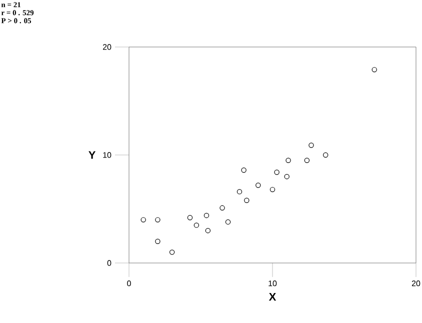 Image resolution: width=422 pixels, height=323 pixels. I want to click on x-axis-title: X, so click(272, 297).